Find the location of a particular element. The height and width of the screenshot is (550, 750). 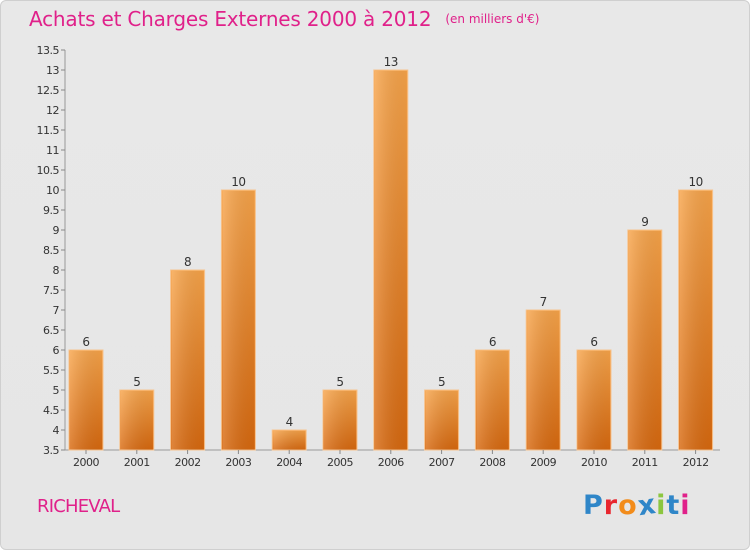

bar-value-label: 4 is located at coordinates (289, 422).